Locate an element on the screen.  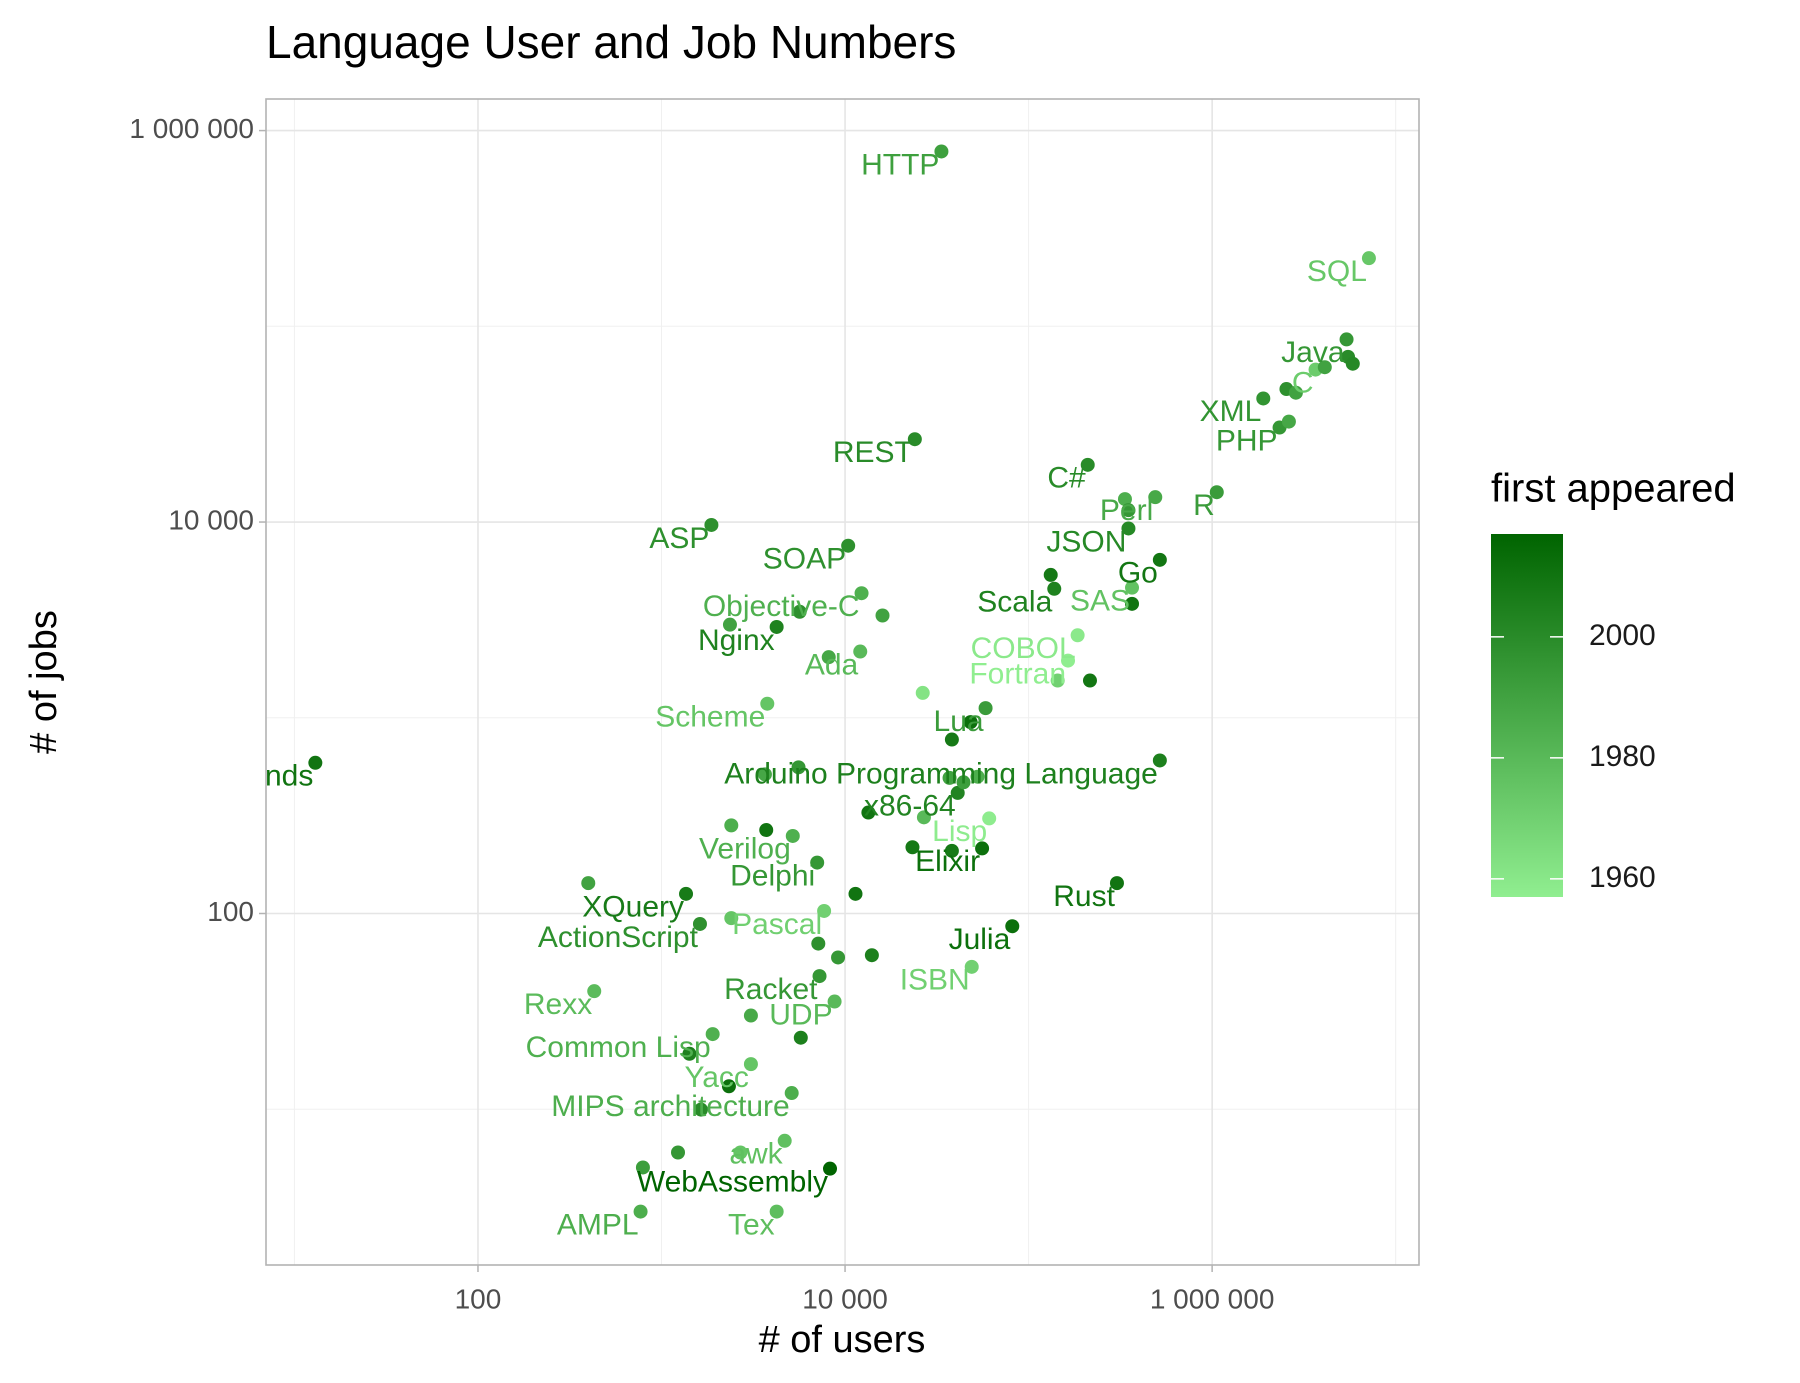
point-label: awk is located at coordinates (756, 1154).